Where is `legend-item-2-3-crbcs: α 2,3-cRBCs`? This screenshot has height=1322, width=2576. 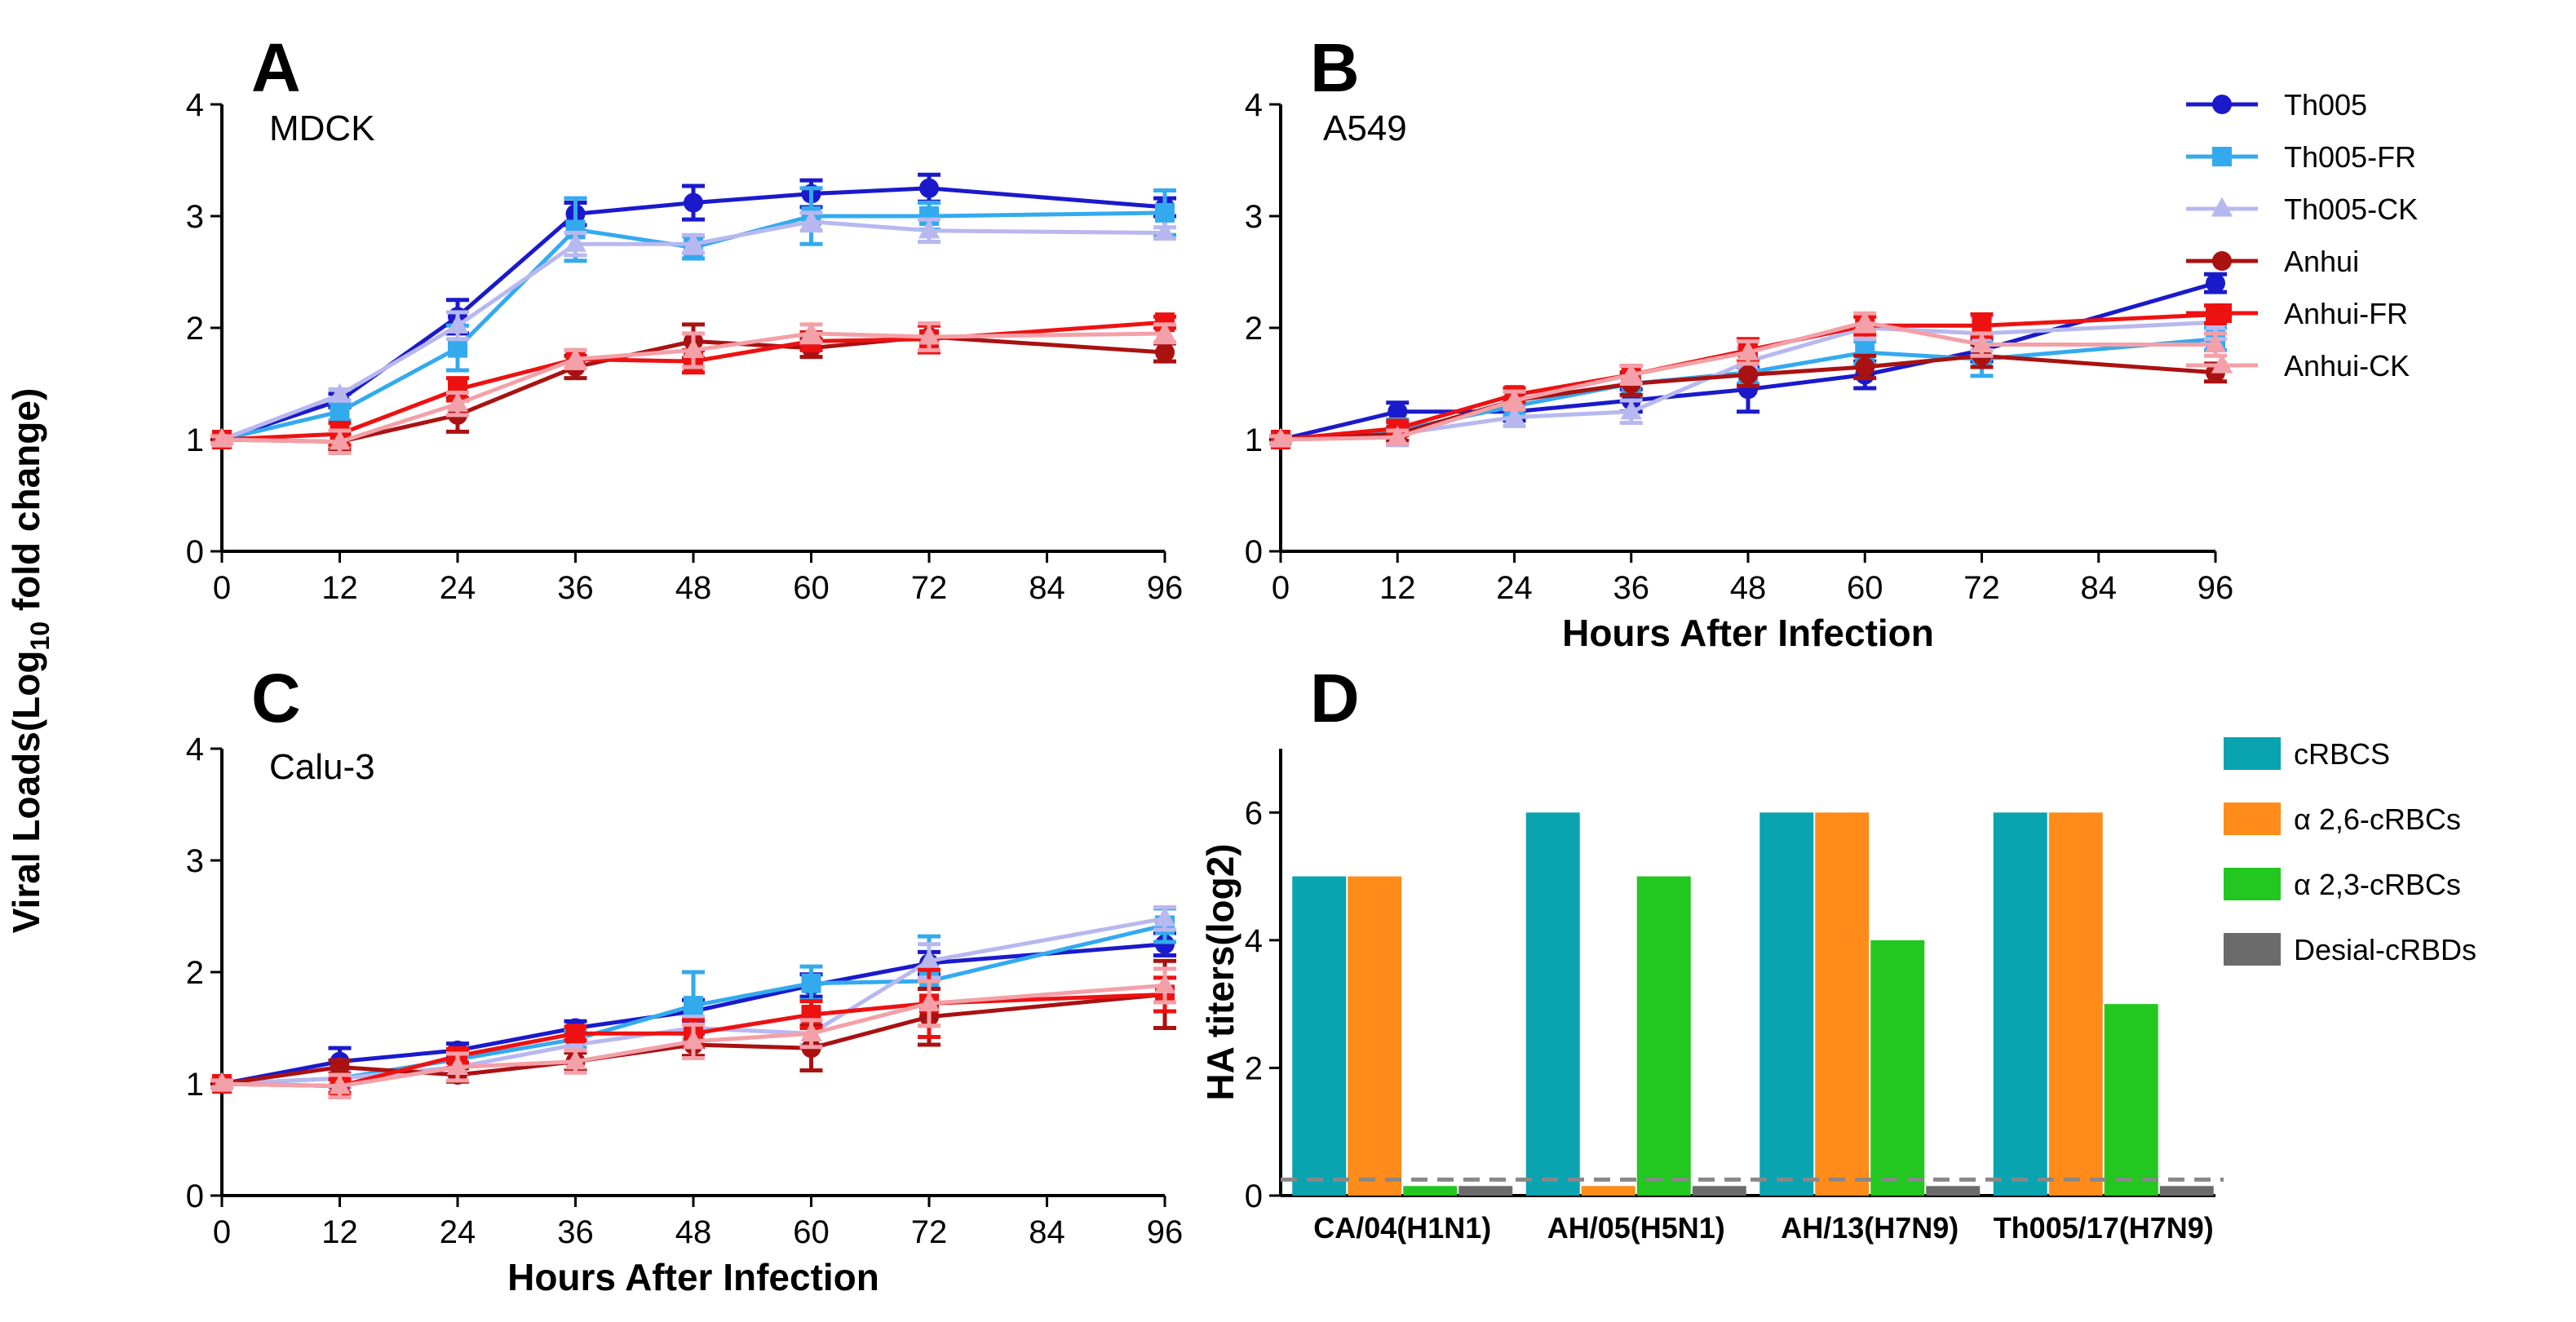 legend-item-2-3-crbcs: α 2,3-cRBCs is located at coordinates (2342, 884).